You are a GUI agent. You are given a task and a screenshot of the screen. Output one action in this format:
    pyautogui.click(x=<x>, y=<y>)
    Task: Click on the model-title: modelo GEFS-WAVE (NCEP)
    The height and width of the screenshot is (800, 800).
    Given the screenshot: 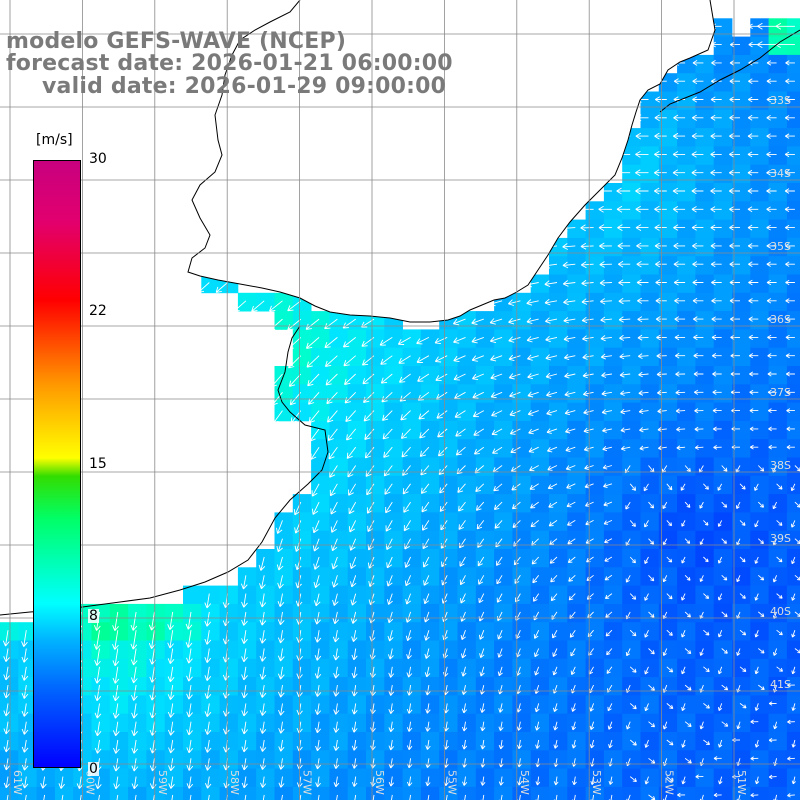 What is the action you would take?
    pyautogui.click(x=176, y=41)
    